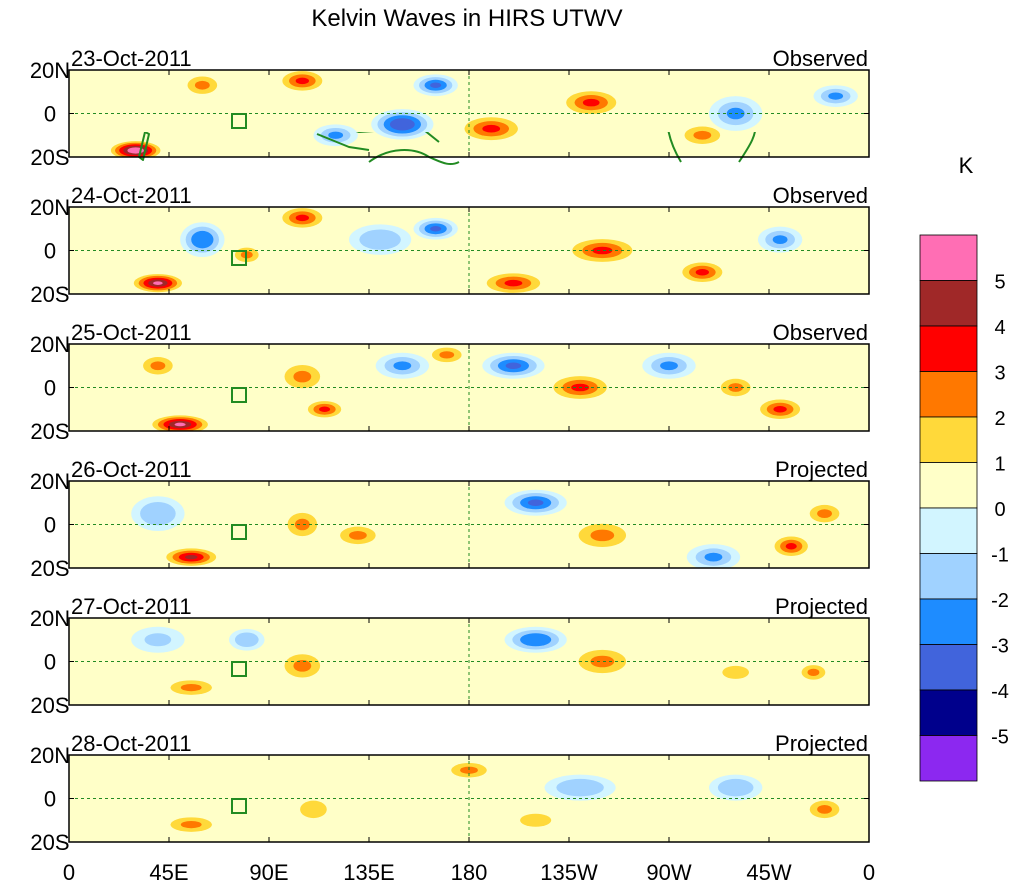 The width and height of the screenshot is (1015, 887). I want to click on colorbar-label: 5, so click(999, 283).